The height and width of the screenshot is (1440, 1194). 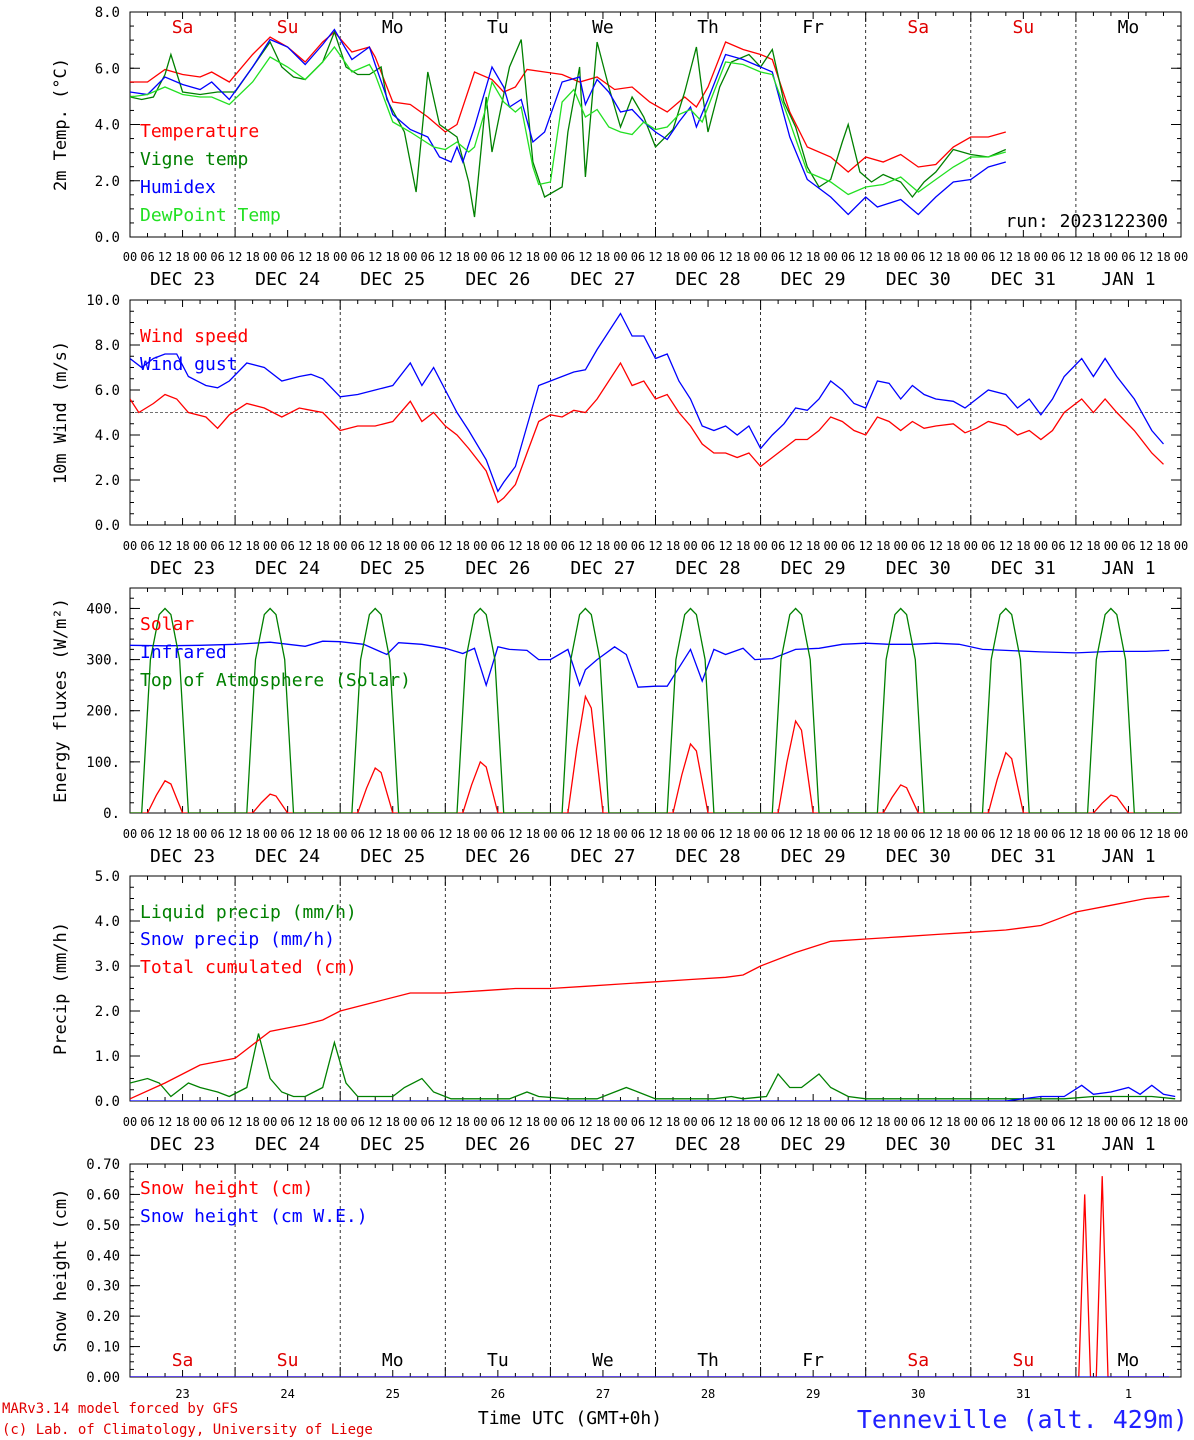 I want to click on date-label: DEC 29, so click(x=813, y=856).